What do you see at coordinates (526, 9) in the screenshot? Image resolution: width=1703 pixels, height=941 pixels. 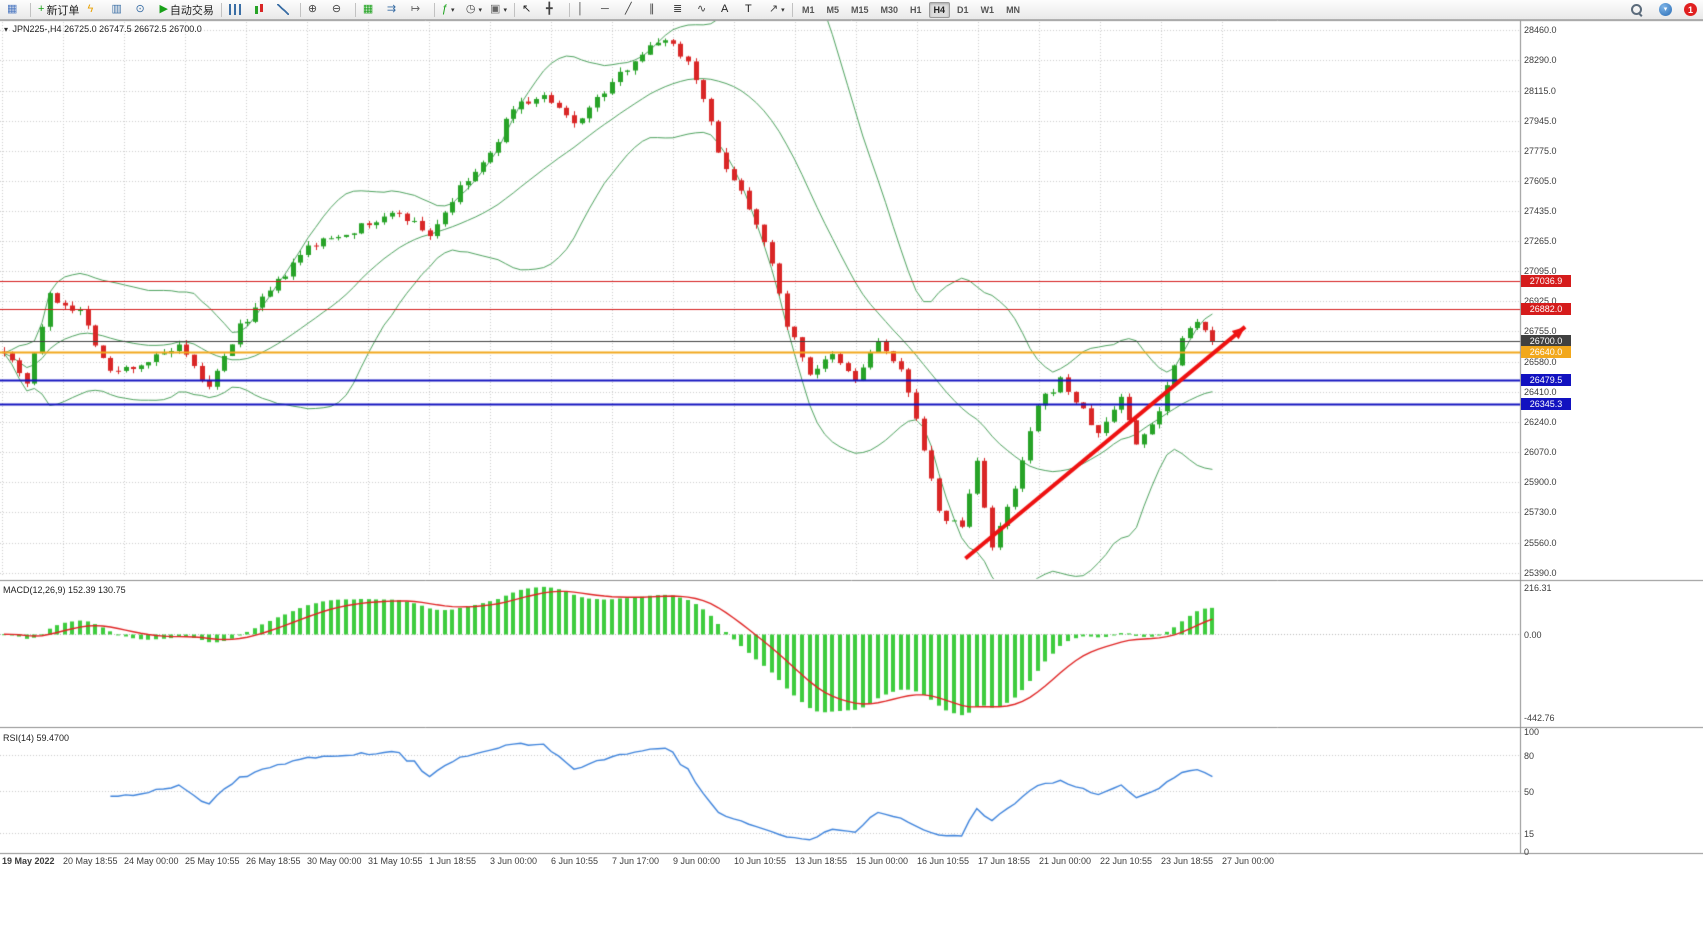 I see `cursor-icon: ↖` at bounding box center [526, 9].